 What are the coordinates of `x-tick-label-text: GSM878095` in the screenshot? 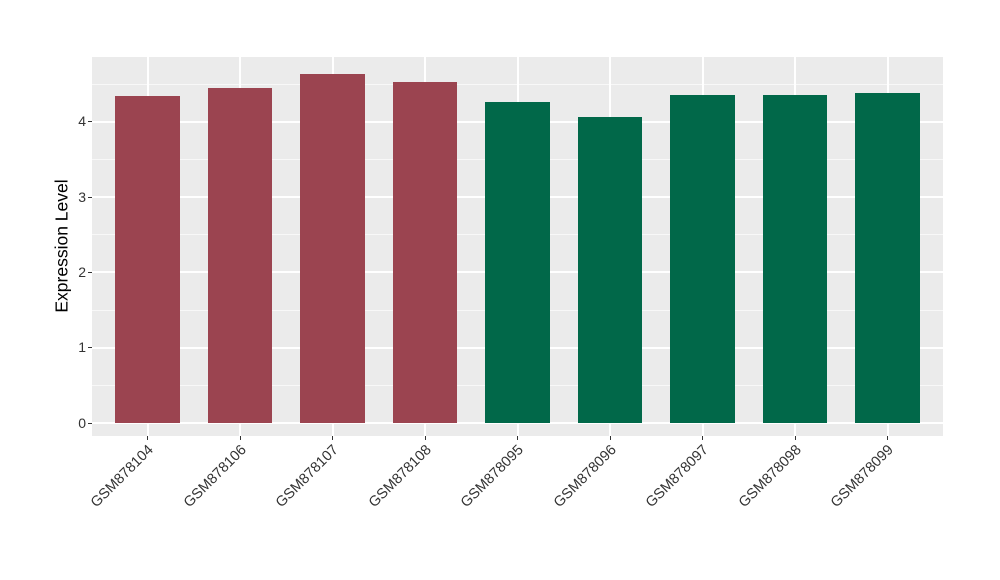 It's located at (492, 476).